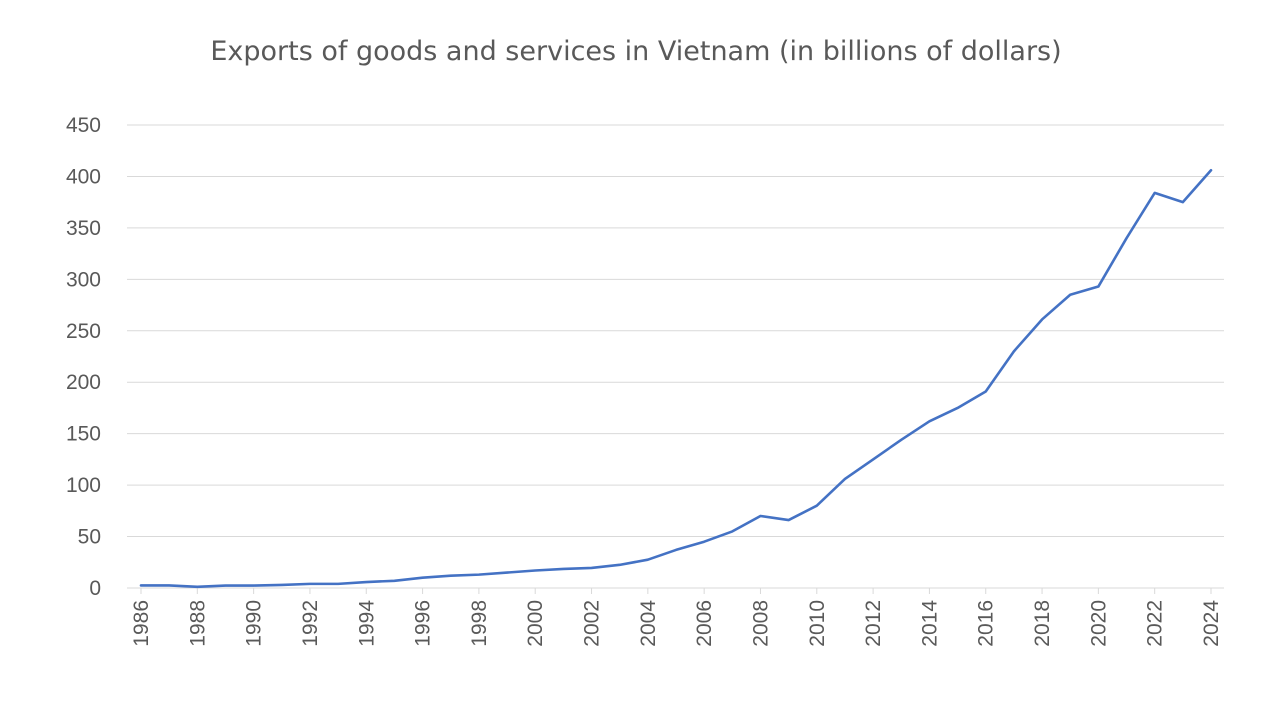 The width and height of the screenshot is (1280, 720). Describe the element at coordinates (1211, 623) in the screenshot. I see `x-tick-label: 2024` at that location.